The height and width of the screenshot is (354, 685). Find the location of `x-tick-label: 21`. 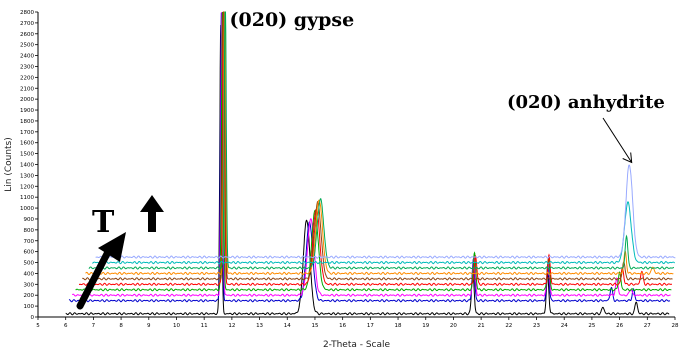

x-tick-label: 21 is located at coordinates (481, 326).